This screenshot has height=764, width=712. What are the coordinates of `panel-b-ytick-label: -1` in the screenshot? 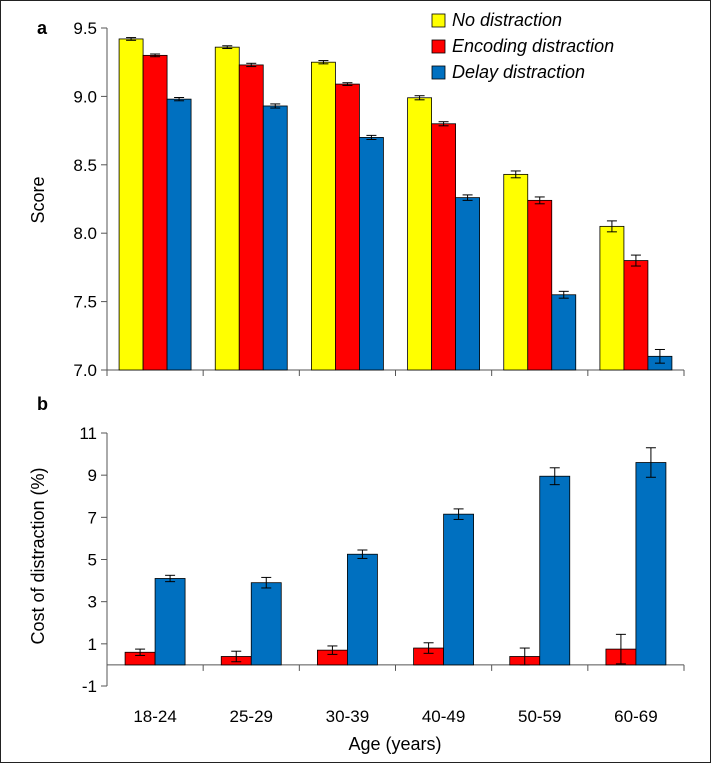 It's located at (89, 686).